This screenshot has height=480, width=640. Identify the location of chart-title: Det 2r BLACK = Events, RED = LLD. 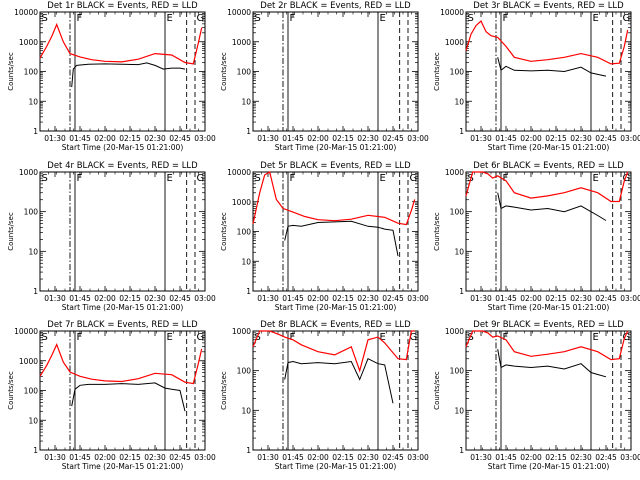
(335, 6).